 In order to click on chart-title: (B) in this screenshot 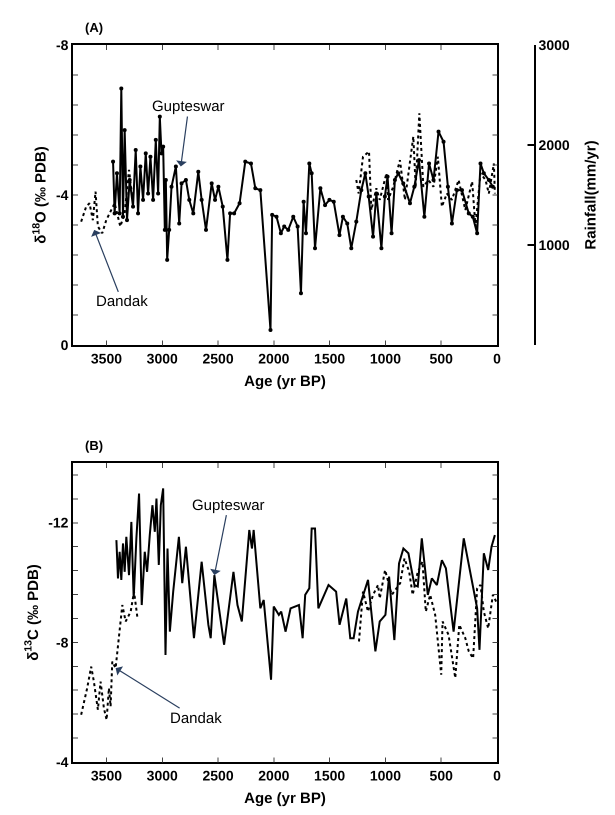, I will do `click(94, 445)`.